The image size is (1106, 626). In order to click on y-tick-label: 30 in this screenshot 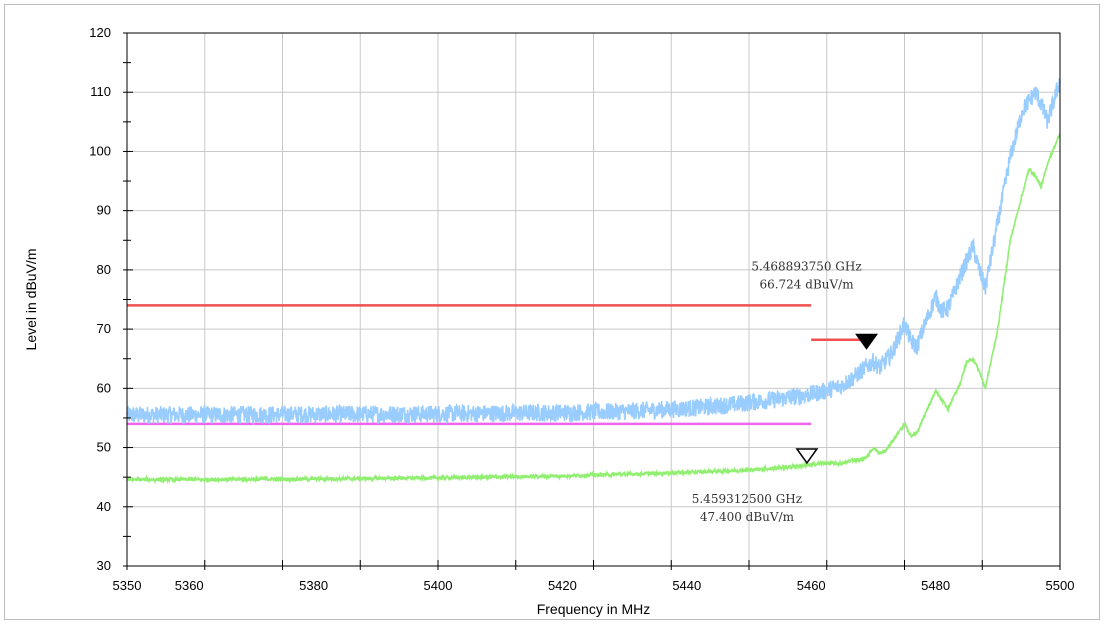, I will do `click(104, 565)`.